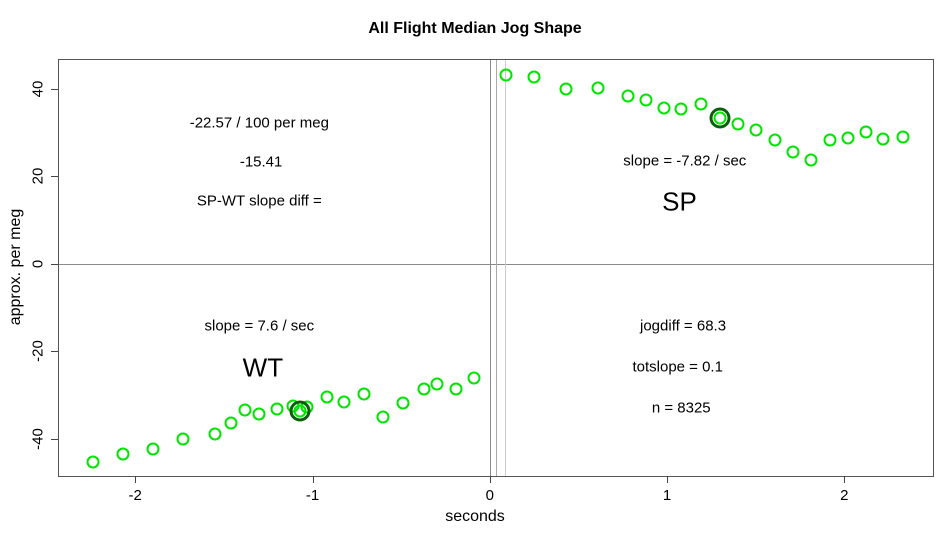 This screenshot has height=550, width=950. What do you see at coordinates (475, 28) in the screenshot?
I see `chart-title: All Flight Median Jog Shape` at bounding box center [475, 28].